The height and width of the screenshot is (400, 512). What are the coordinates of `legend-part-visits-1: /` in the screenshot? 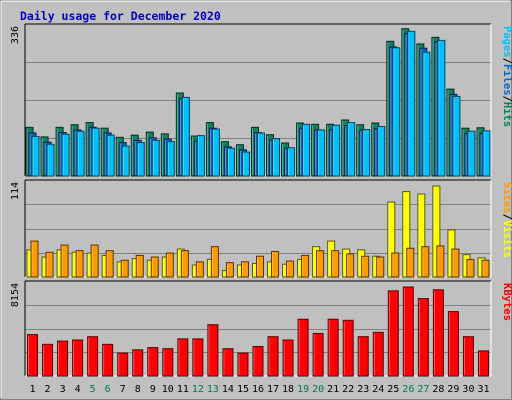 It's located at (506, 217).